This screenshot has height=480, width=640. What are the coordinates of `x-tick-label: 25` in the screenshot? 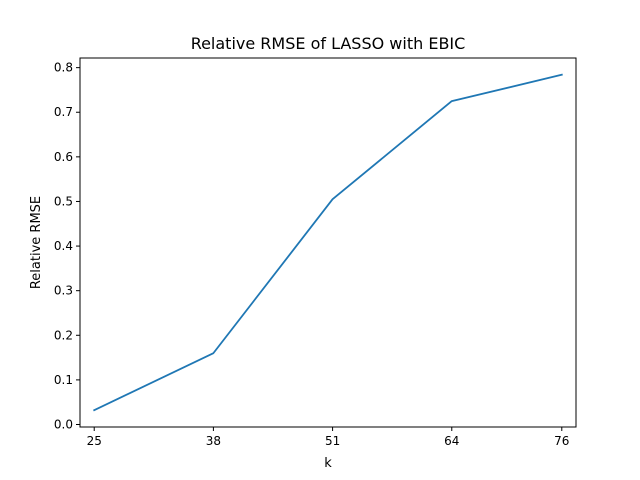 It's located at (94, 441).